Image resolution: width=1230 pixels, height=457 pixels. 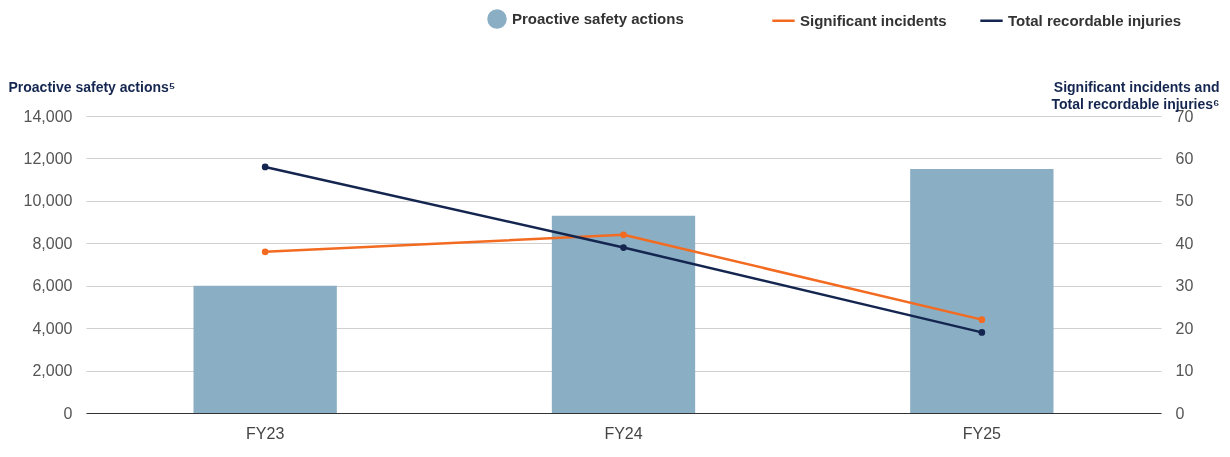 I want to click on y-tick-label: 12,000, so click(x=48, y=158).